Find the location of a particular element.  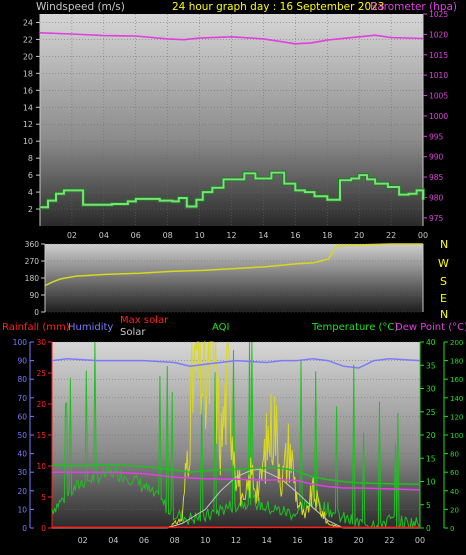

aqi-tick-label: 20 is located at coordinates (454, 510).